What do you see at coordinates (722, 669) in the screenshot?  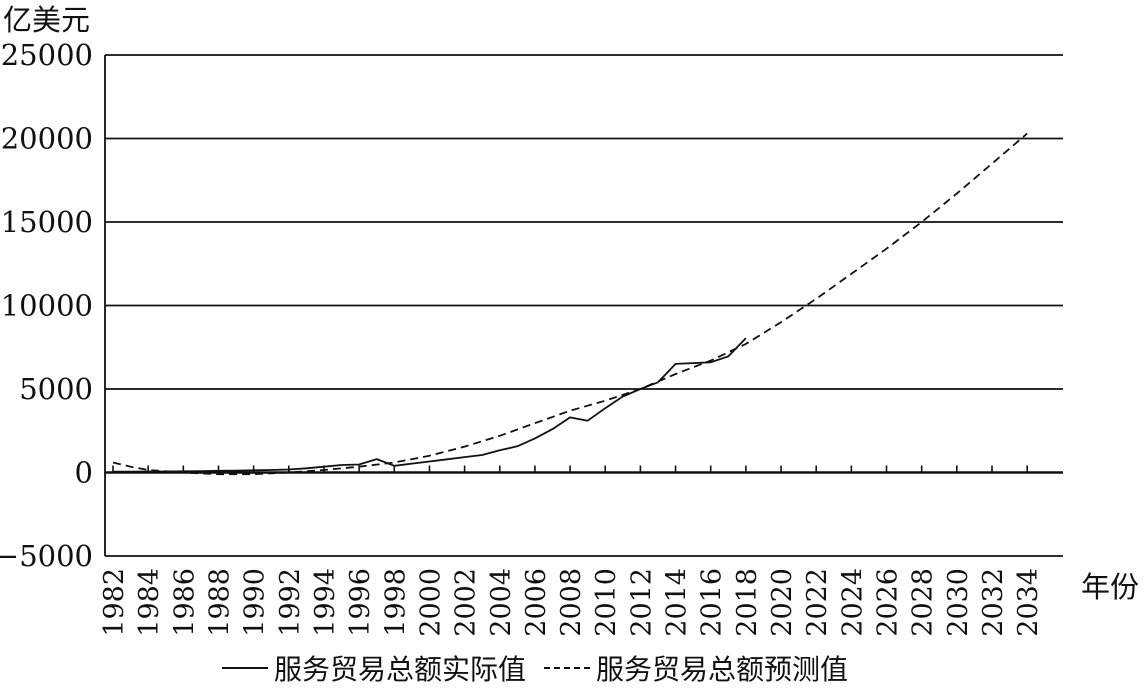 I see `legend-label-forecast: 服务贸易总额预测值` at bounding box center [722, 669].